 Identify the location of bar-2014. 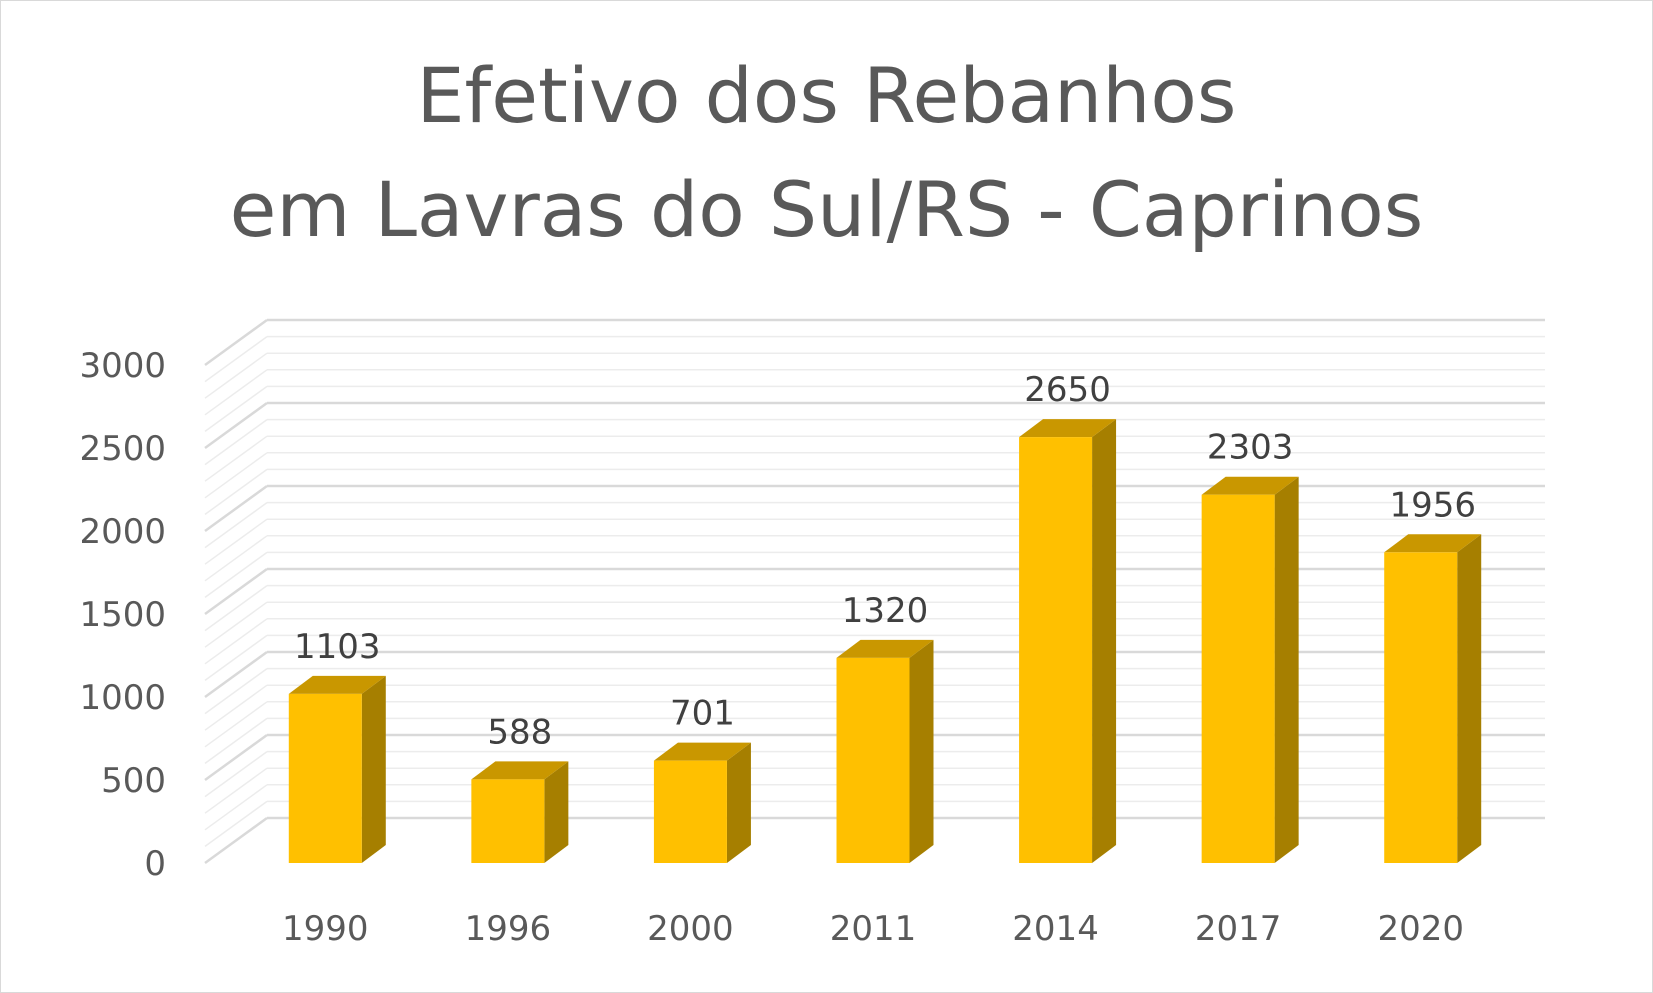
(1068, 641).